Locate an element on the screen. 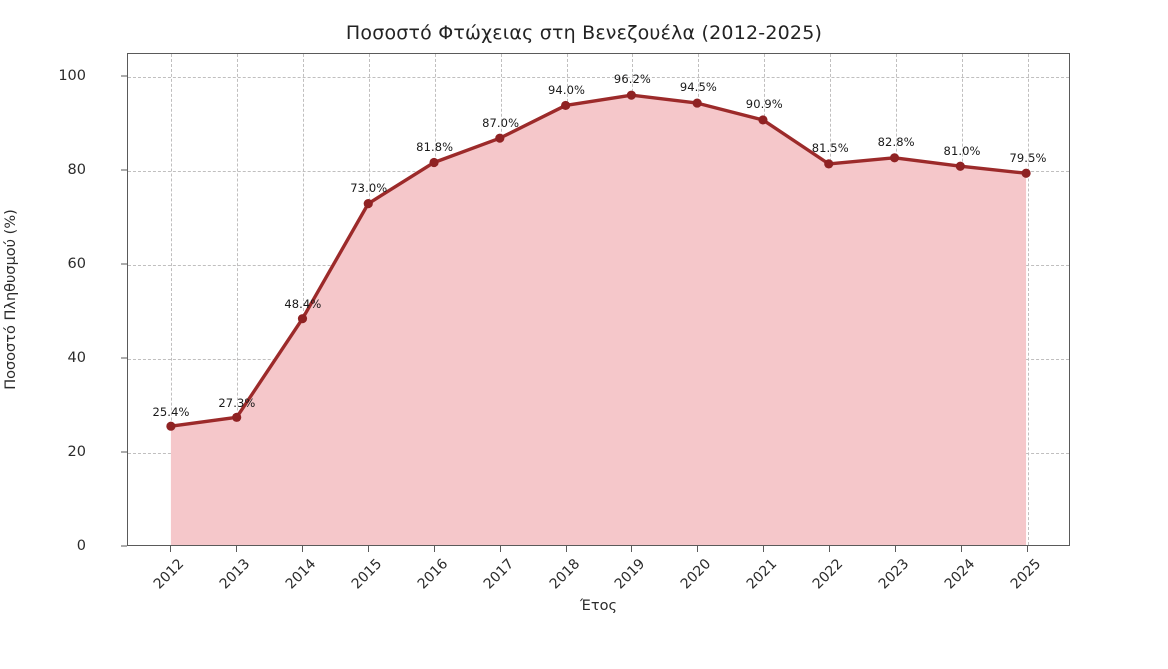 This screenshot has width=1168, height=669. data-point-label: 81.0% is located at coordinates (962, 150).